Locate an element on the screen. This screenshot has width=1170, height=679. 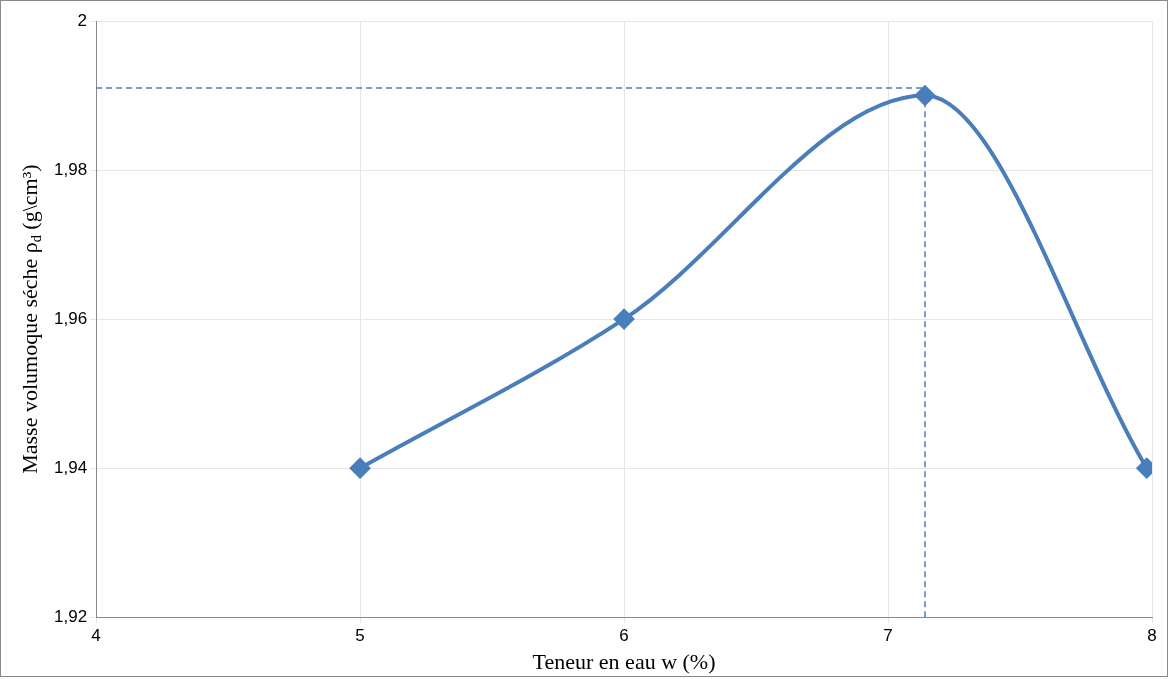
x-tick-label: 8 is located at coordinates (1152, 636).